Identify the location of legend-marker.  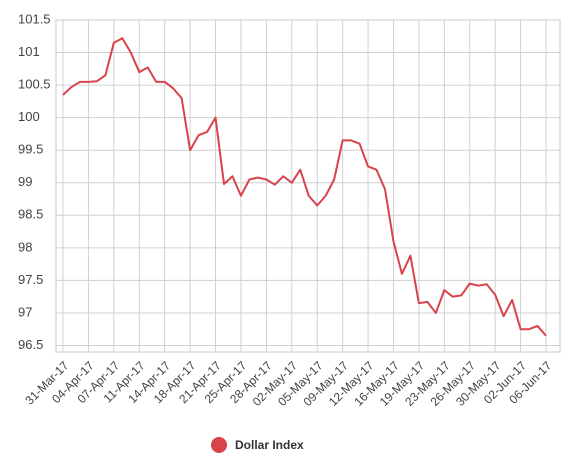
(219, 445).